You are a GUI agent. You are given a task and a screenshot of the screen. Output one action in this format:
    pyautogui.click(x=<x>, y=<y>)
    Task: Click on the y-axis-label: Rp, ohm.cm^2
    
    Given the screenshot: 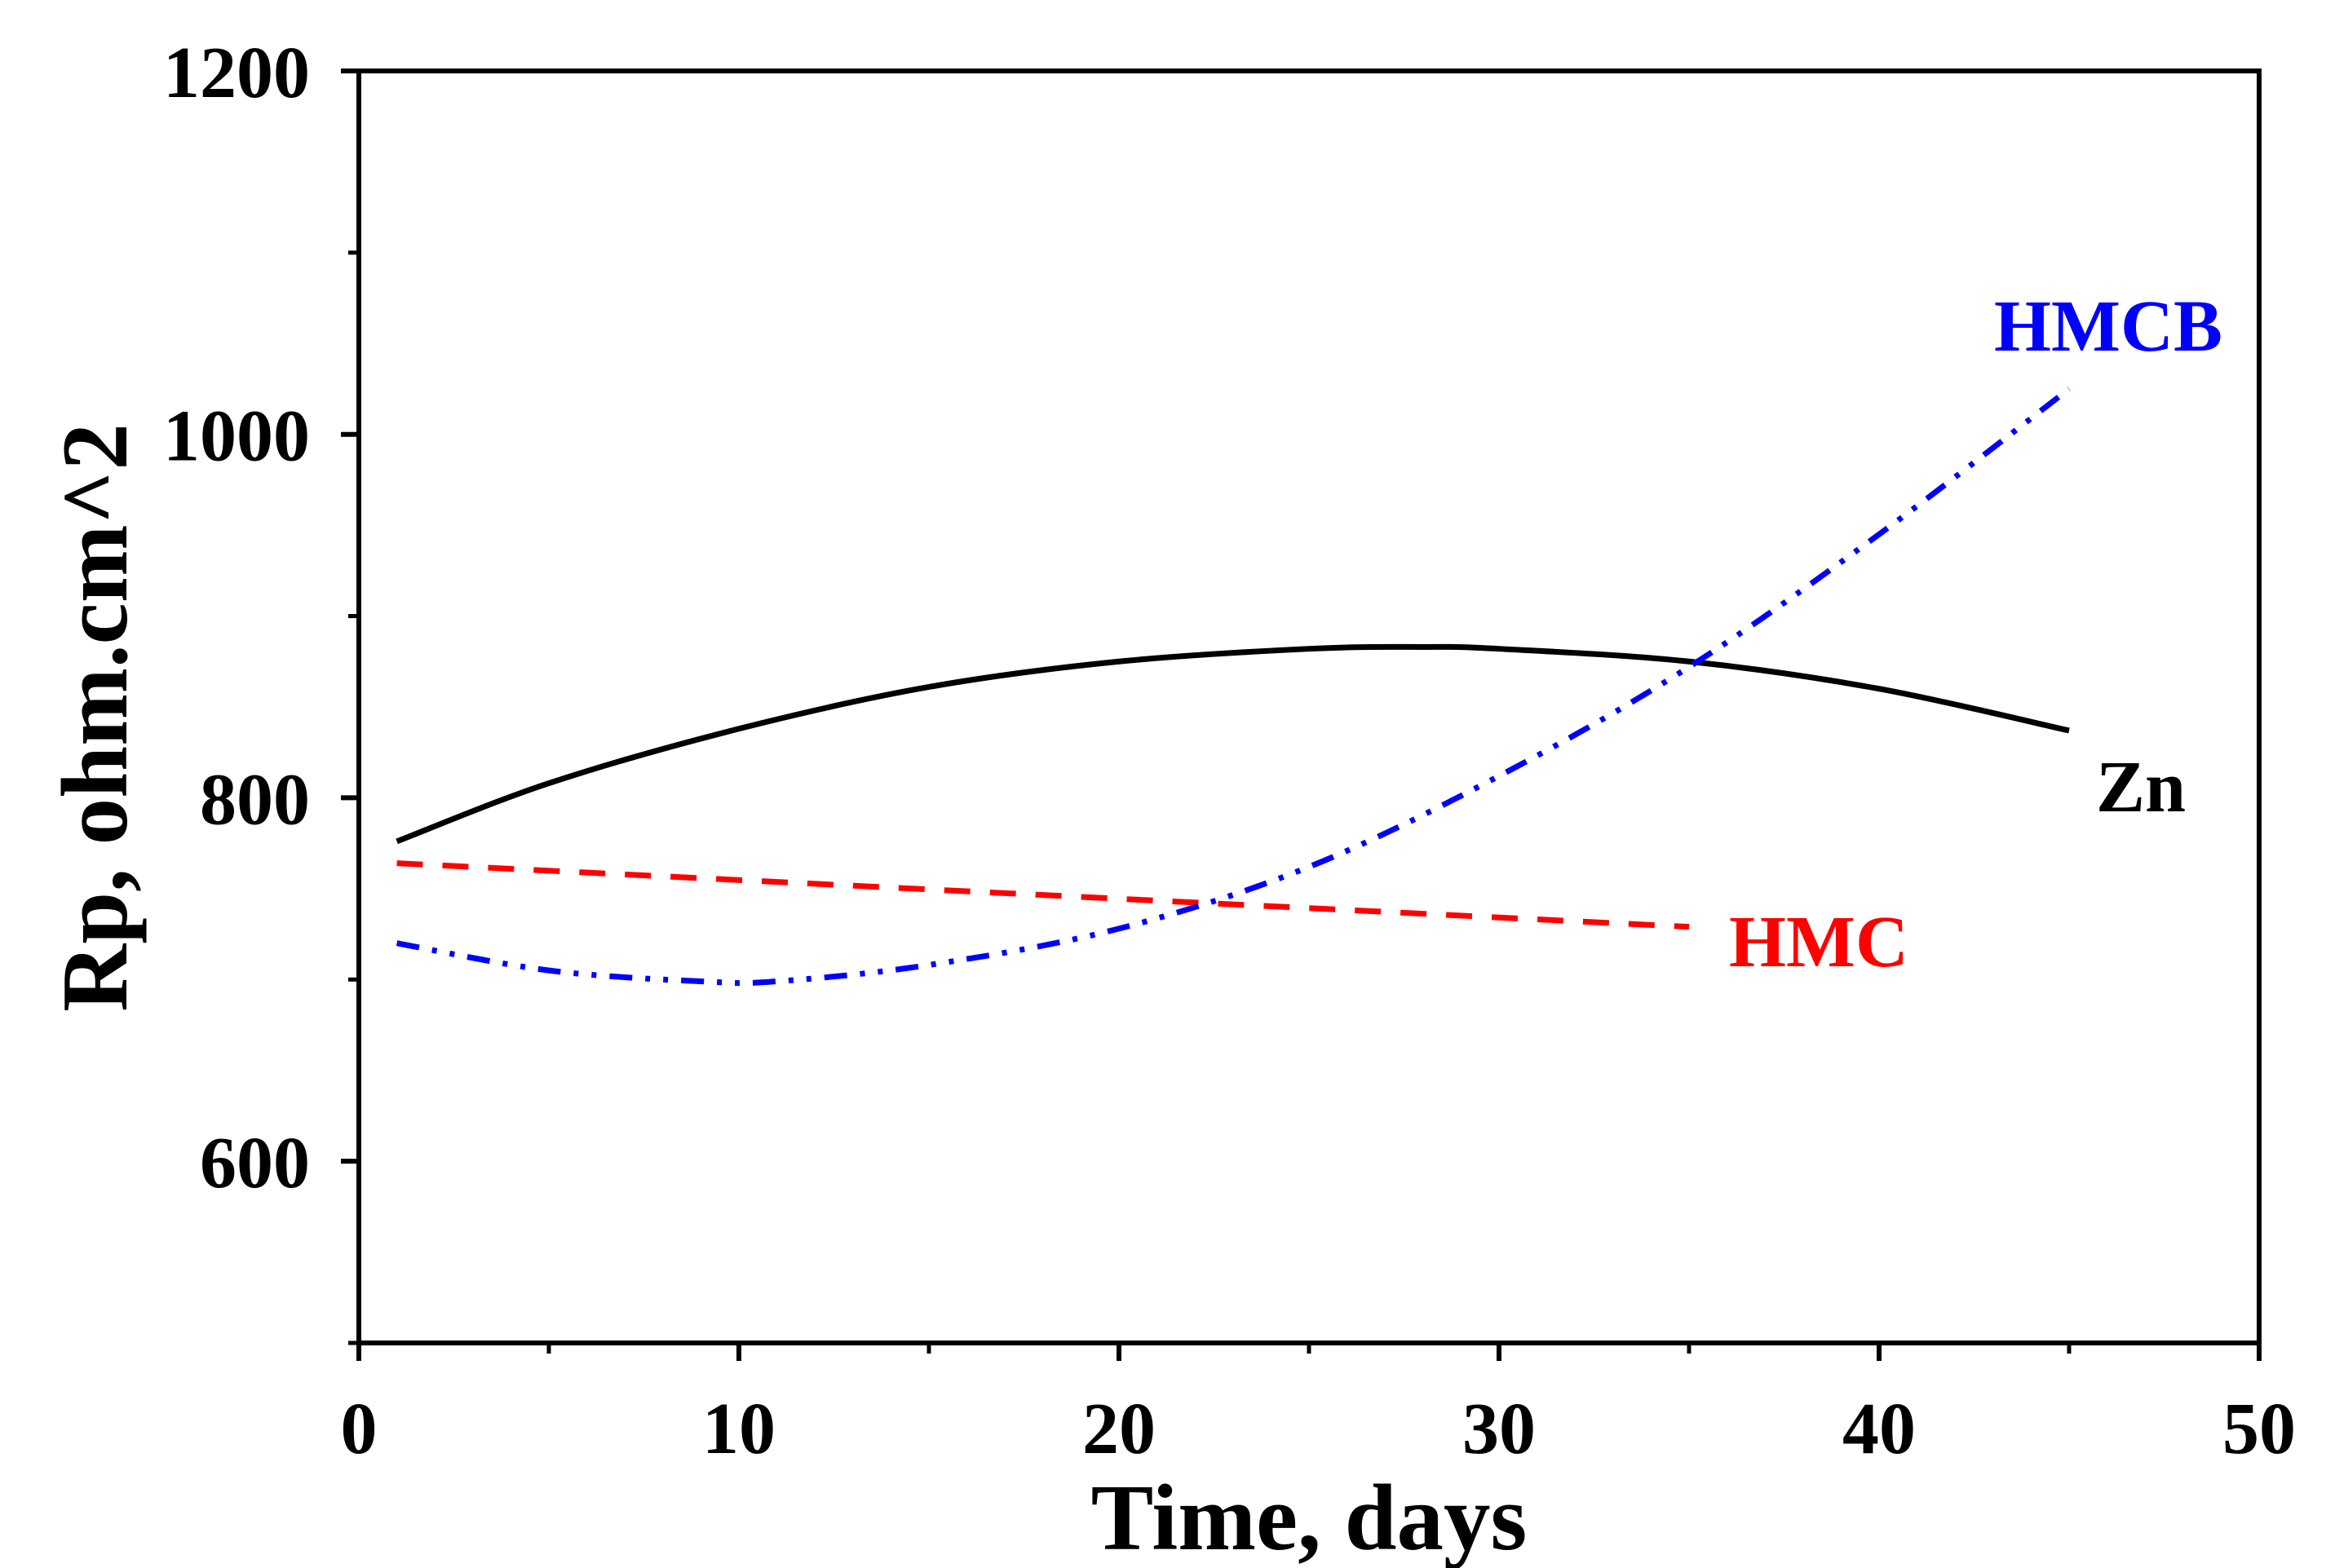 What is the action you would take?
    pyautogui.click(x=95, y=717)
    